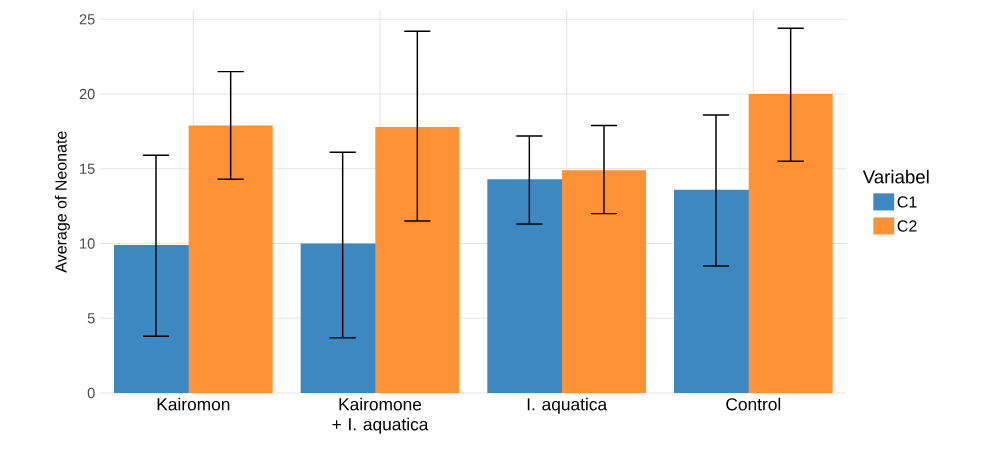  Describe the element at coordinates (87, 19) in the screenshot. I see `y-tick-label: 25` at that location.